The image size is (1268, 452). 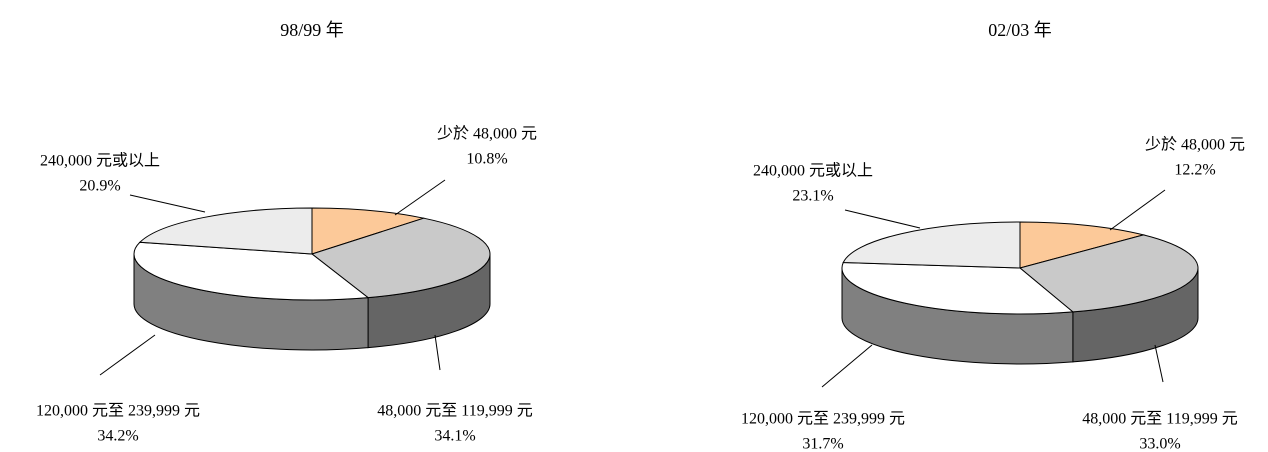 I want to click on slice-value-label: 34.1%, so click(x=454, y=436).